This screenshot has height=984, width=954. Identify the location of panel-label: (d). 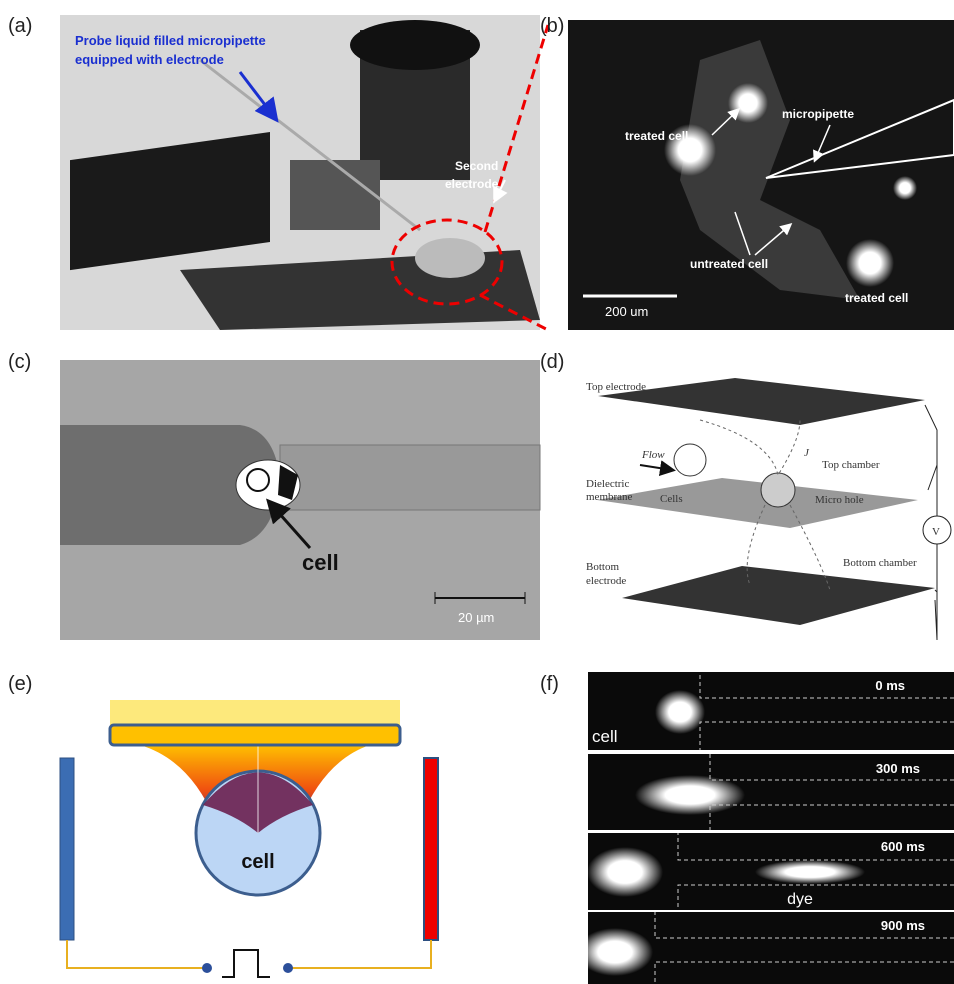
(552, 362).